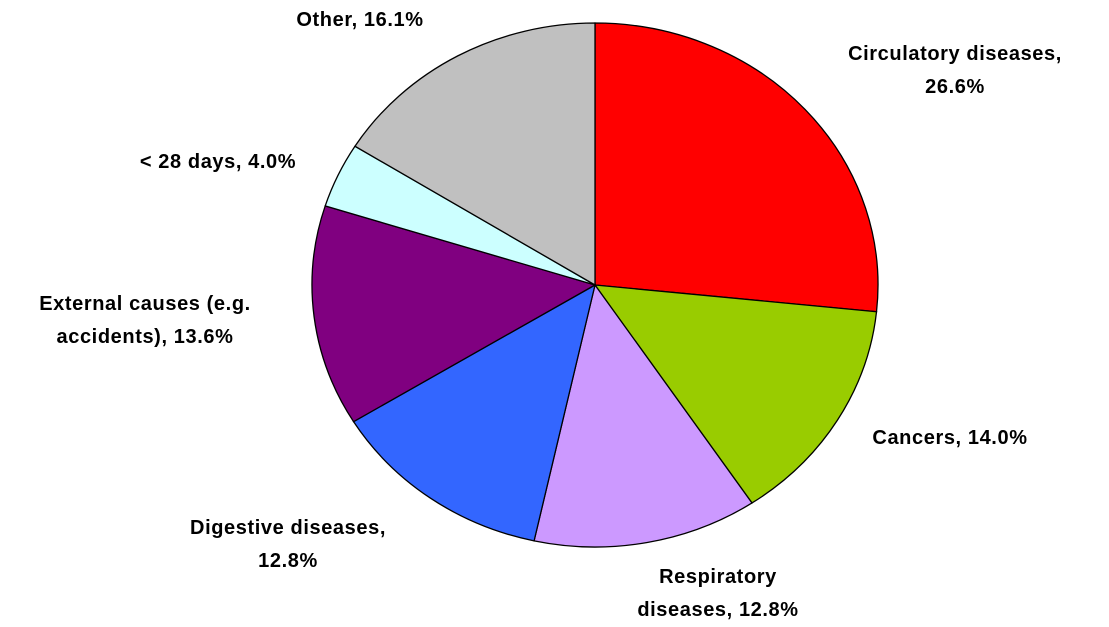 The image size is (1109, 627). I want to click on slice-label: Other, 16.1%, so click(360, 20).